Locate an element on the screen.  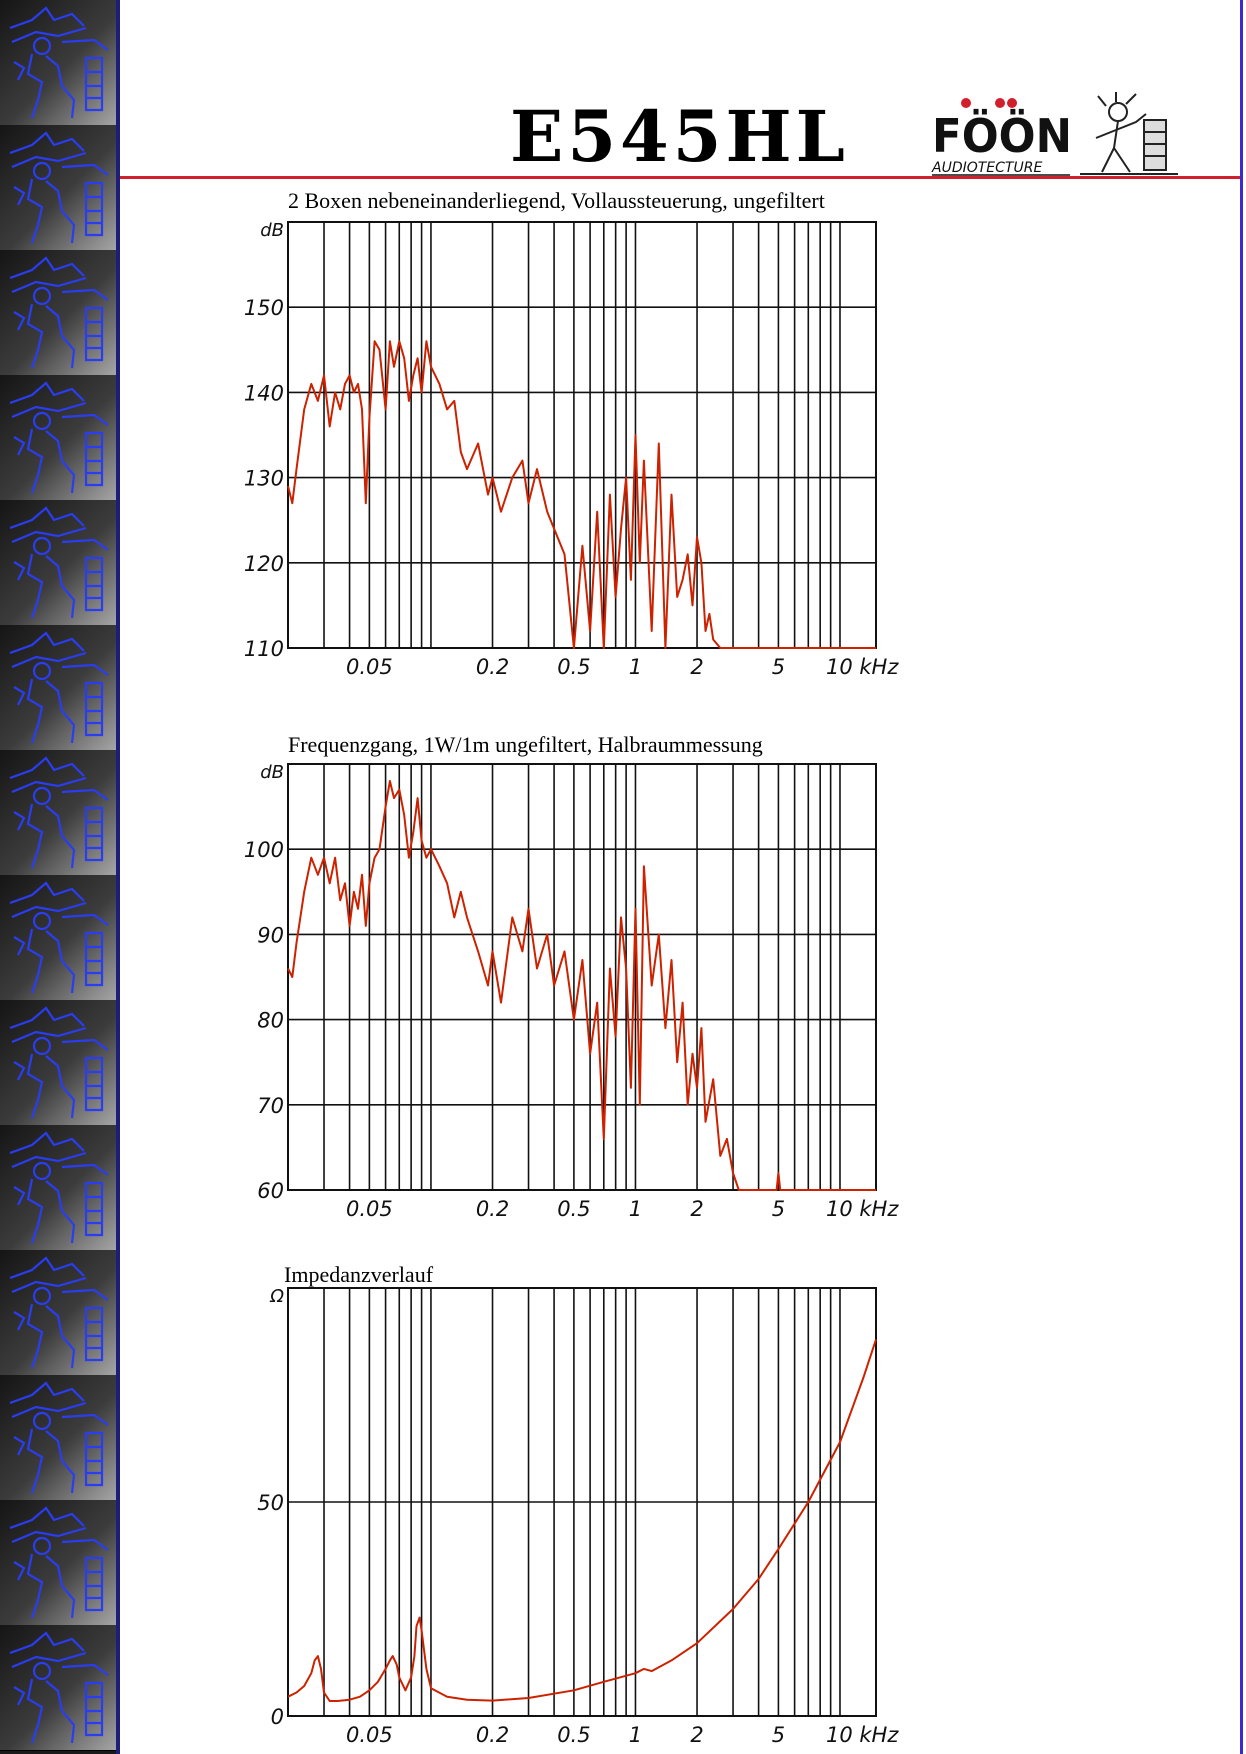
mascot-figure-icon is located at coordinates (1129, 133).